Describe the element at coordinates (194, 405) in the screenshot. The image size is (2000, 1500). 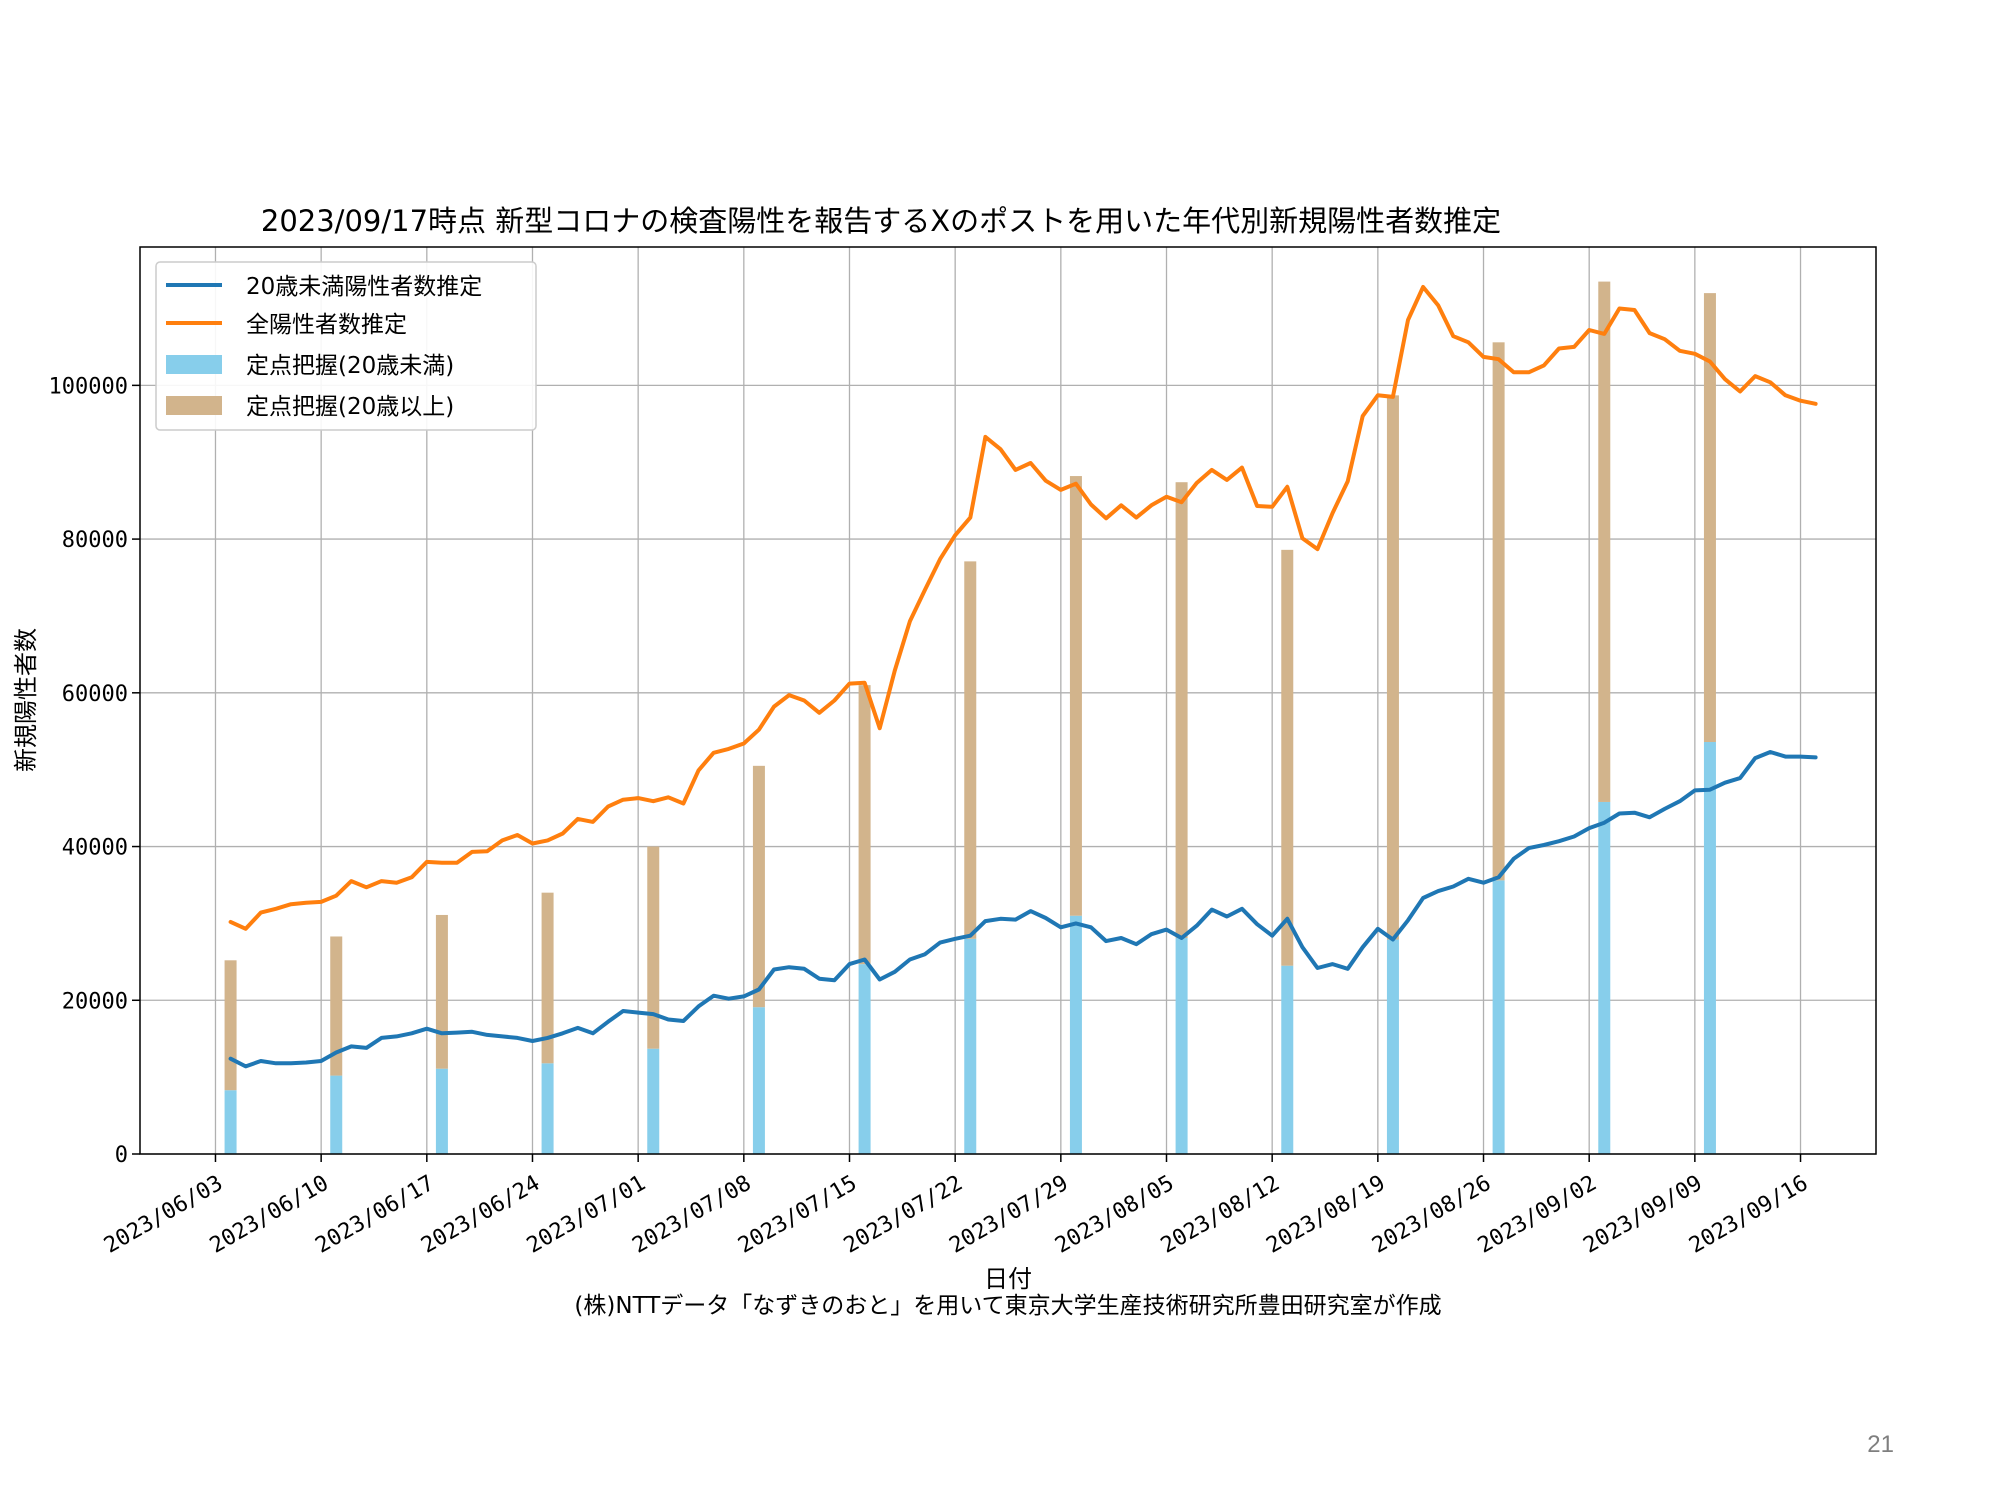
I see `legend-swatch-sentinel-over20` at that location.